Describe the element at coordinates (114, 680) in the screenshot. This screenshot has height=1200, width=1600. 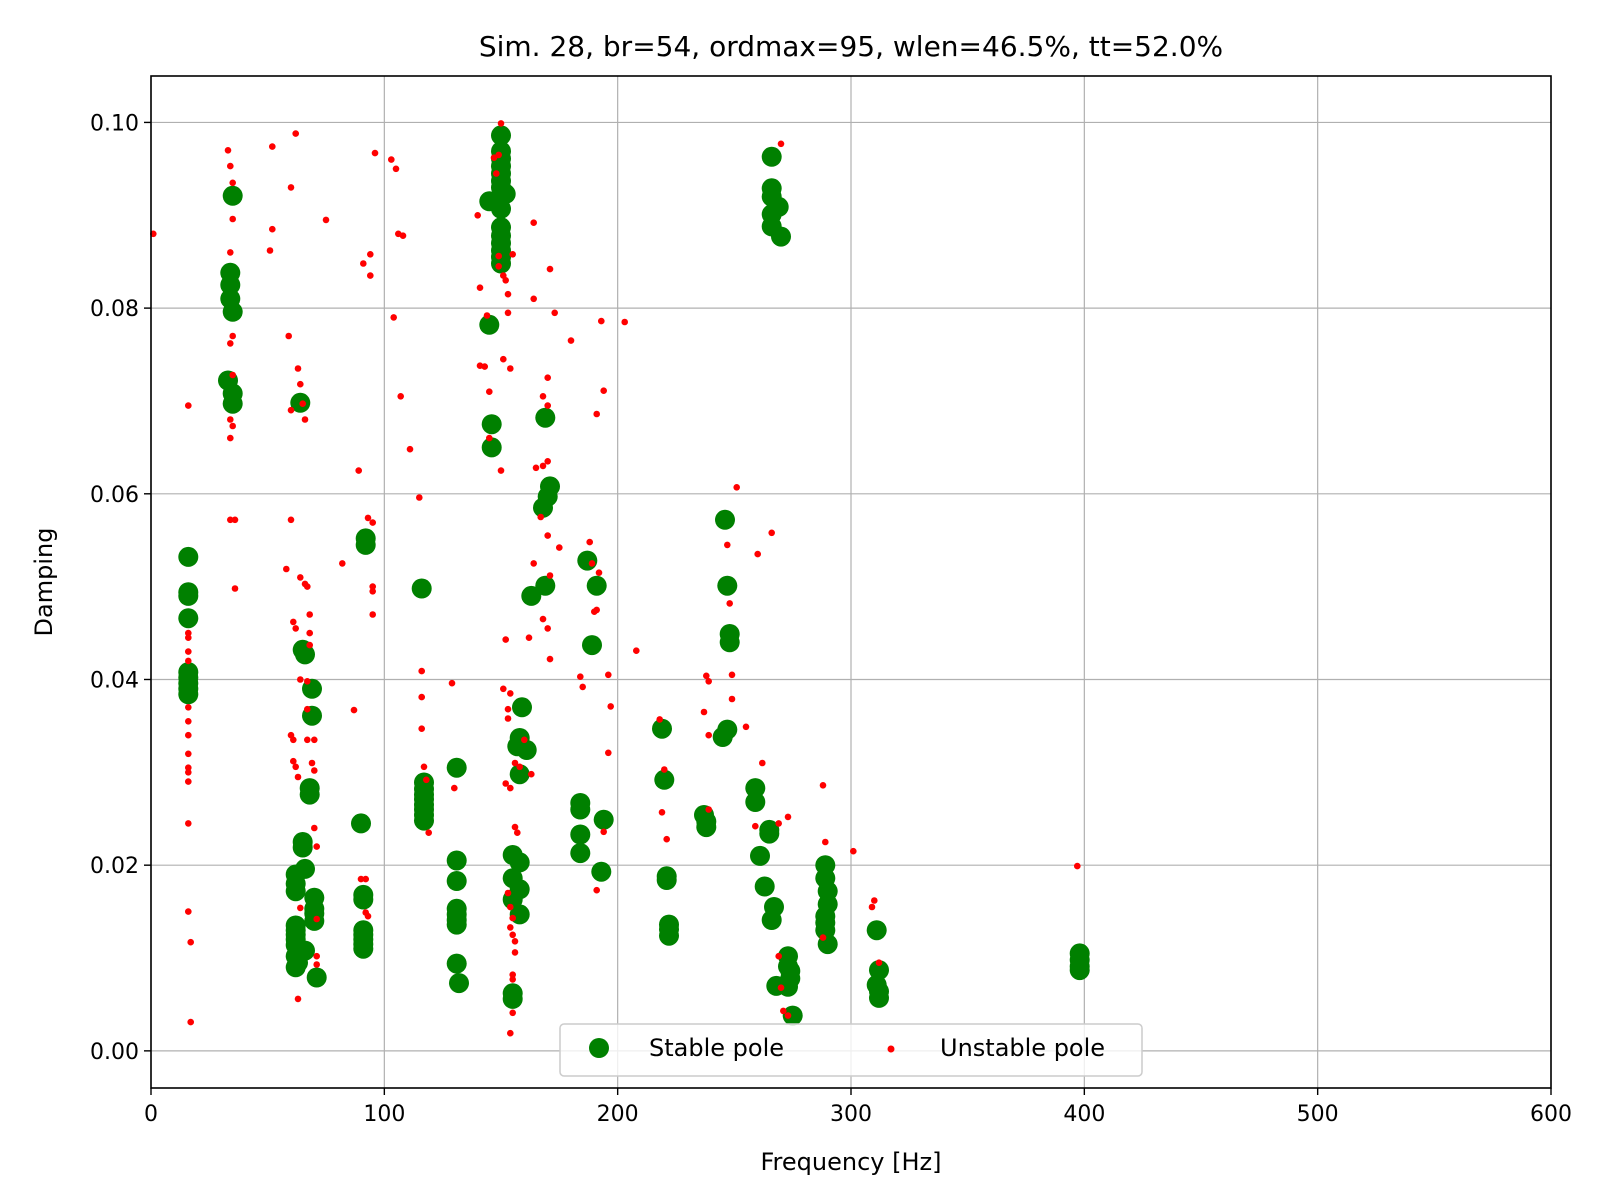
I see `y-tick-label: 0.04` at that location.